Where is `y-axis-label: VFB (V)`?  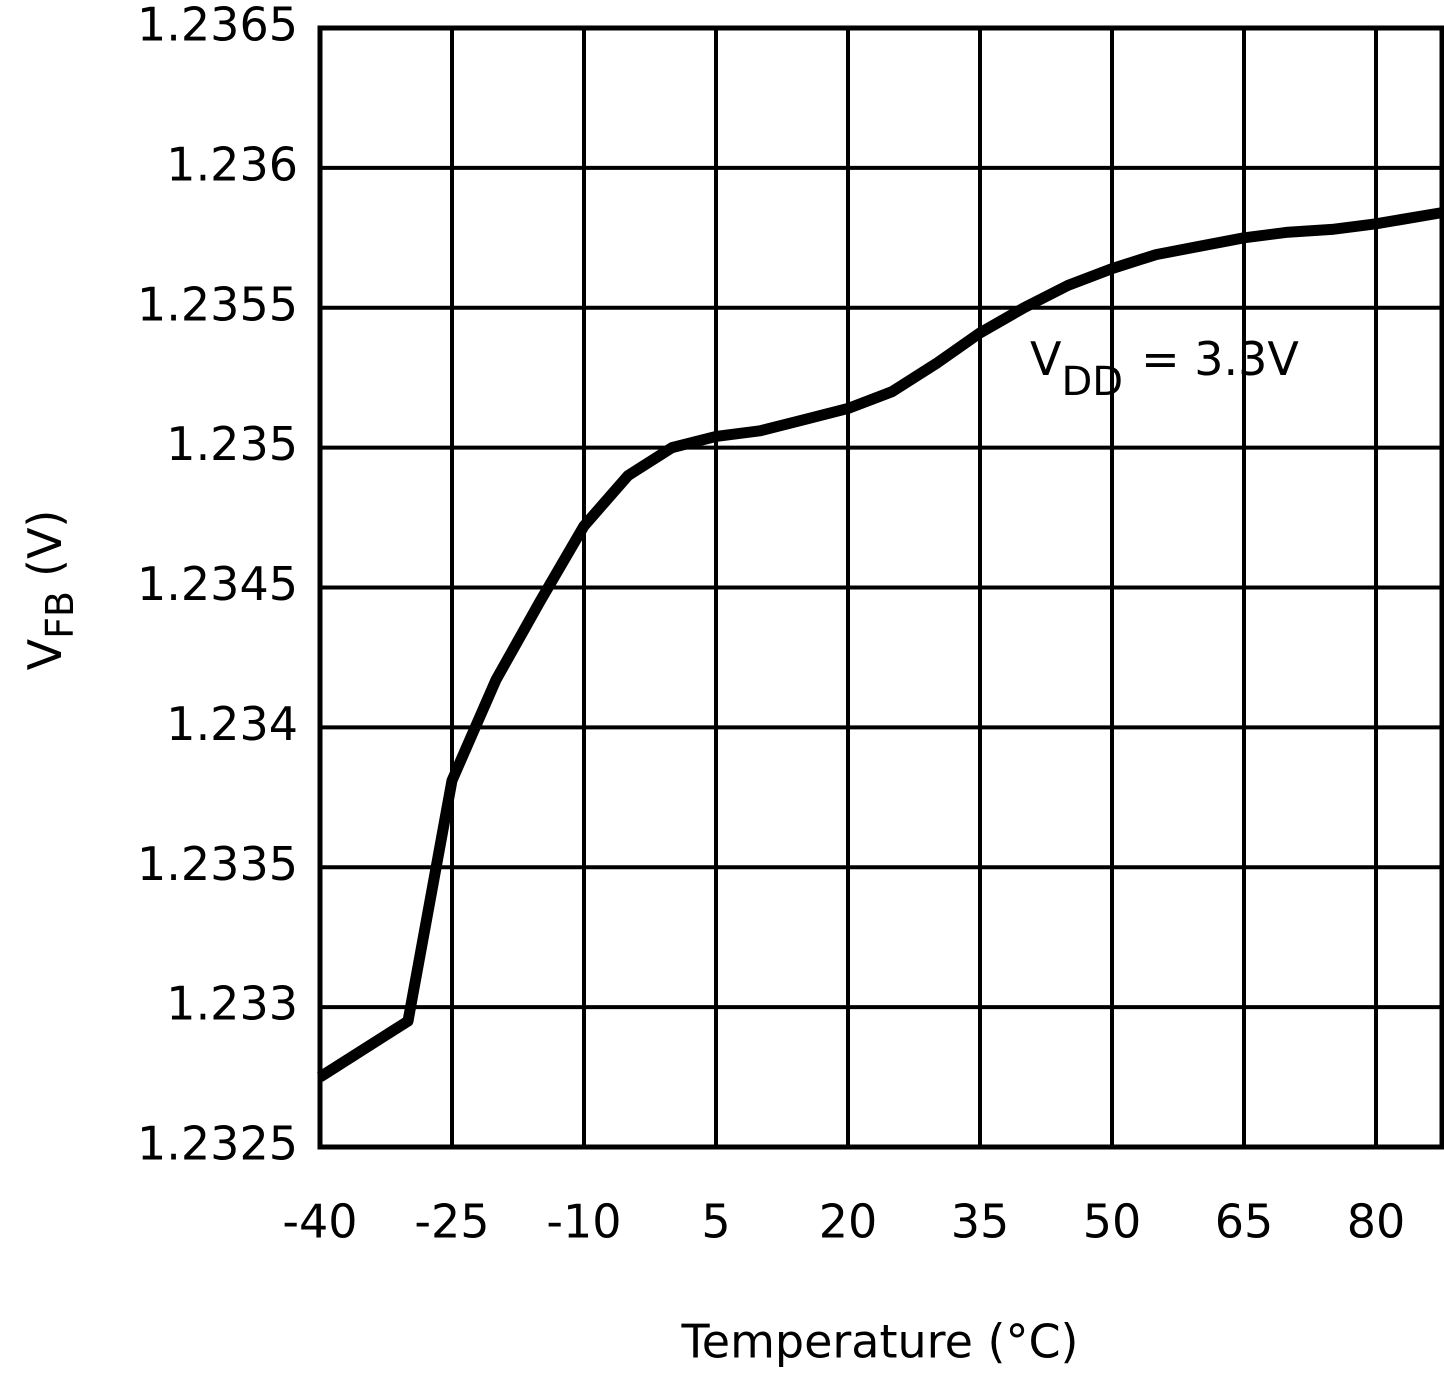
y-axis-label: VFB (V) is located at coordinates (50, 590).